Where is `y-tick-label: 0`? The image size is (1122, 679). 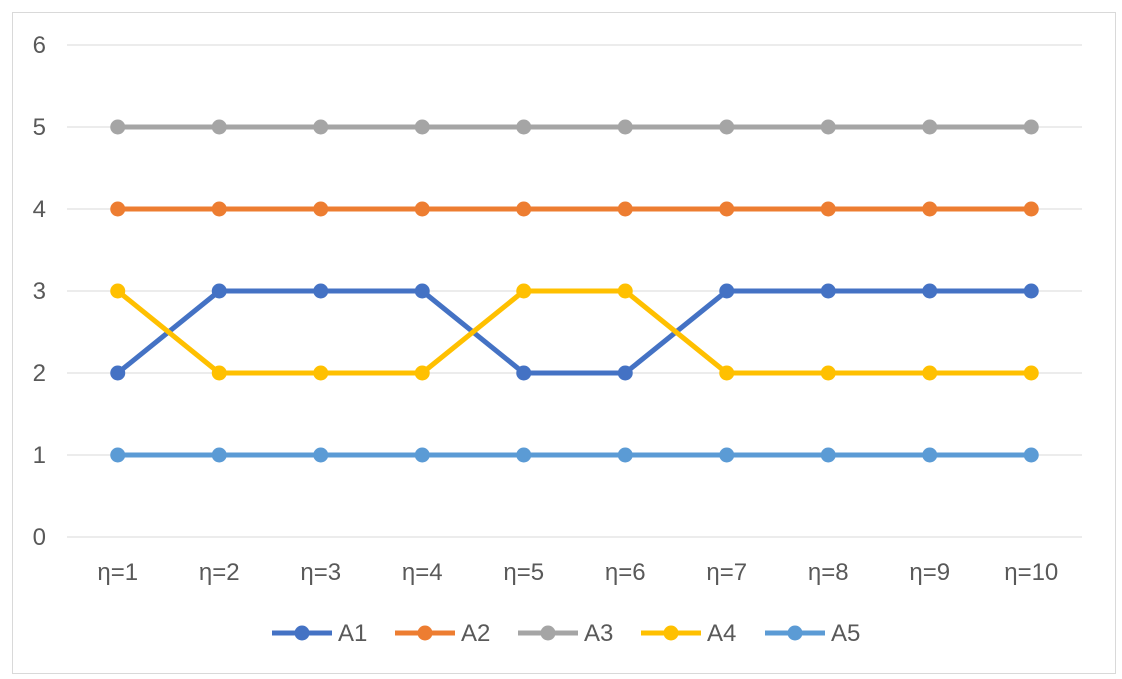 y-tick-label: 0 is located at coordinates (39, 537).